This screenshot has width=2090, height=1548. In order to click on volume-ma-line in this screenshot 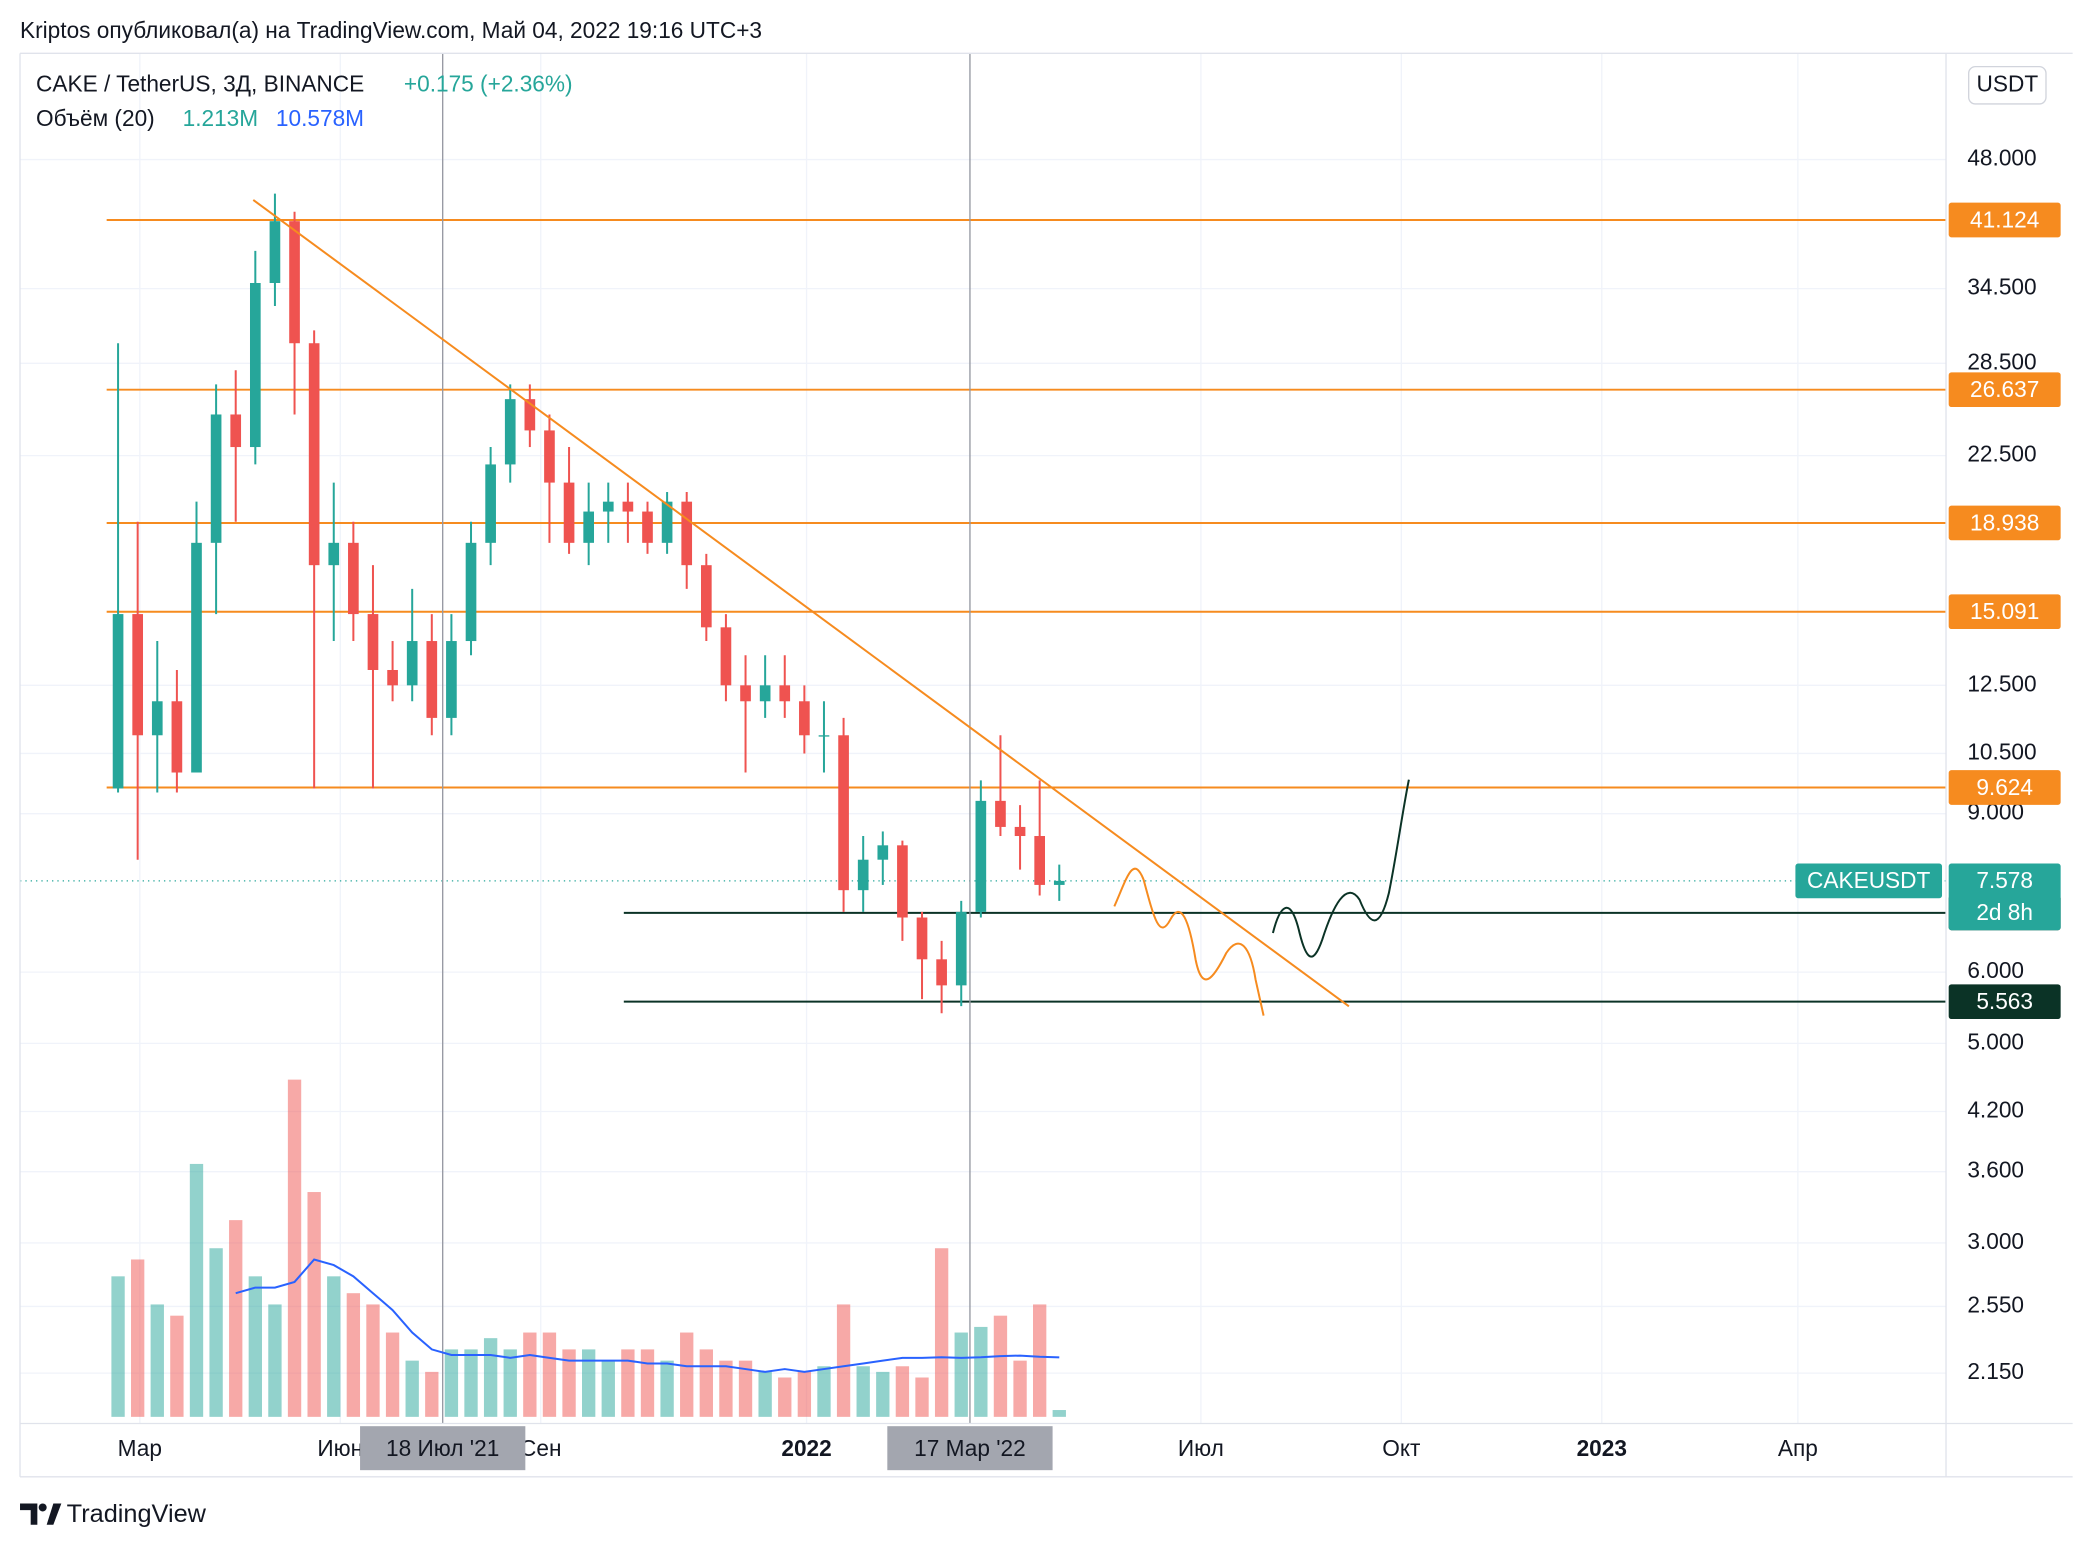, I will do `click(647, 1315)`.